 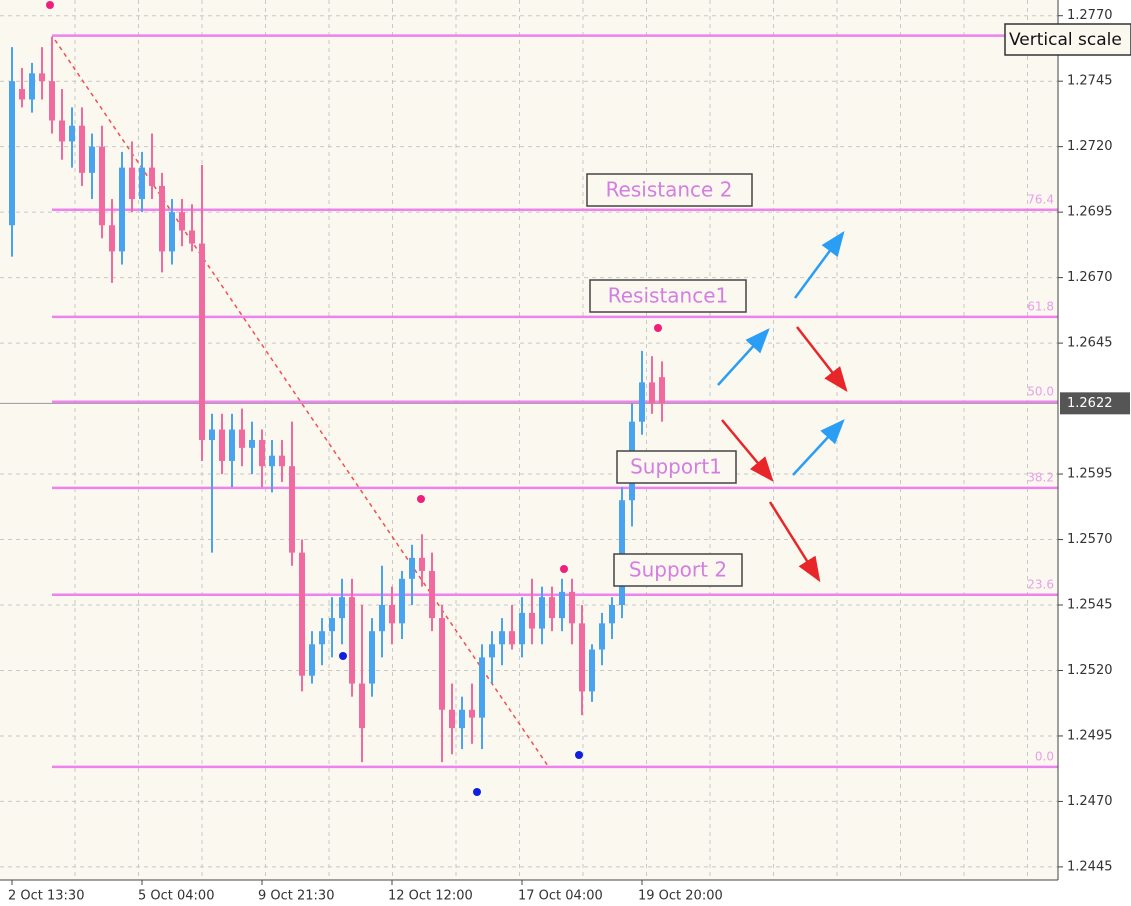 What do you see at coordinates (176, 896) in the screenshot?
I see `x-tick-label: 5 Oct 04:00` at bounding box center [176, 896].